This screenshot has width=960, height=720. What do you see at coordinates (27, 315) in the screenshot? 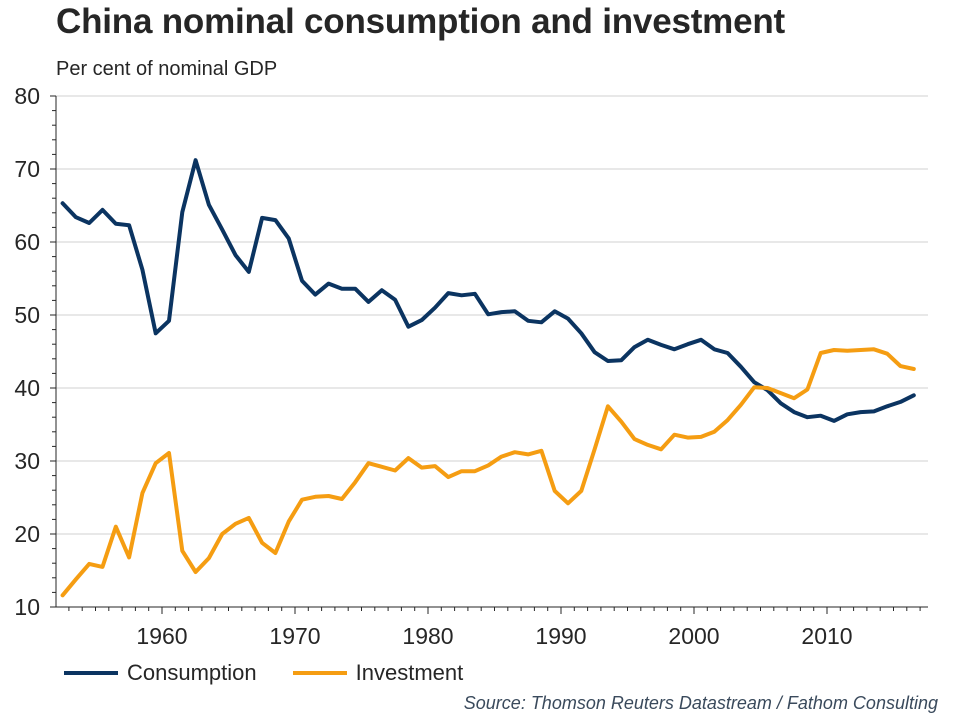
I see `y-tick-label: 50` at bounding box center [27, 315].